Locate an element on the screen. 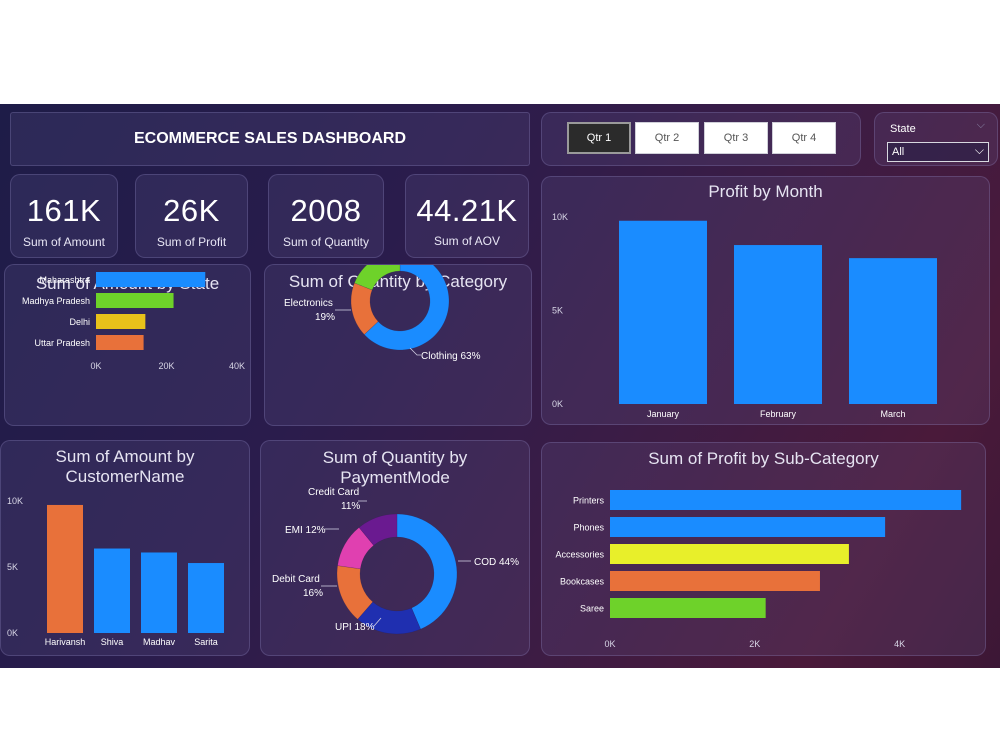  quarter-slicer: Qtr 1 Qtr 2 Qtr 3 Qtr 4 is located at coordinates (701, 139).